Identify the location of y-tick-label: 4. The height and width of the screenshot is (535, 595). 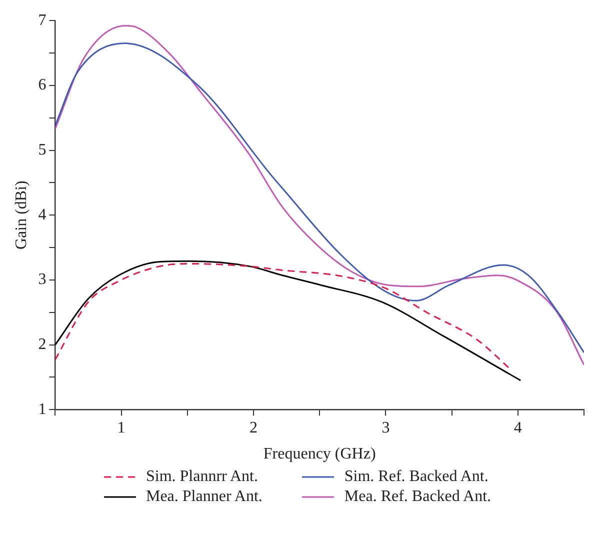
(42, 215).